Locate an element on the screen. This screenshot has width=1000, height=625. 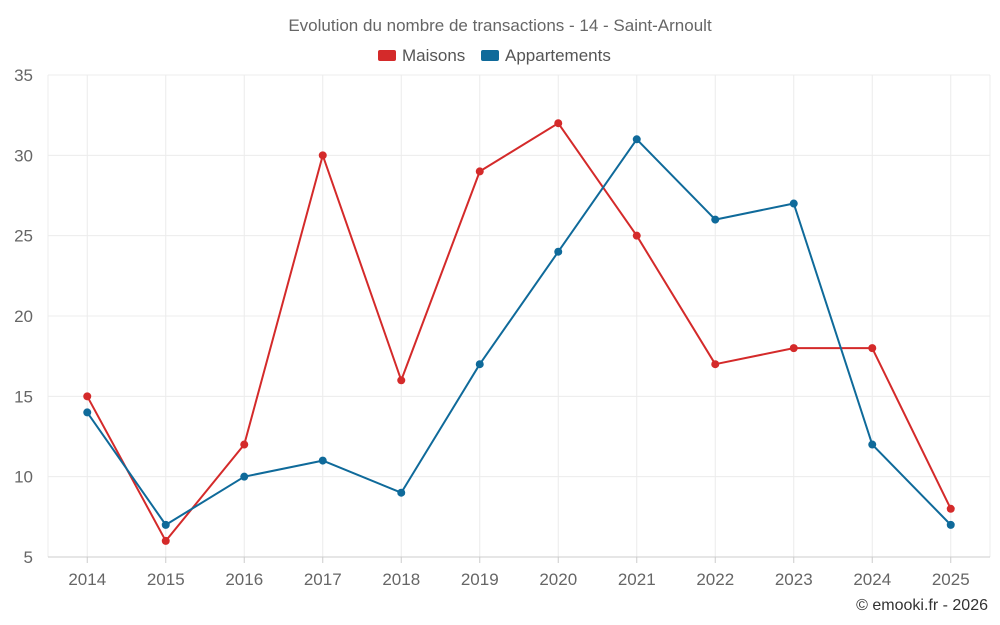
y-tick-label: 35 is located at coordinates (23, 75).